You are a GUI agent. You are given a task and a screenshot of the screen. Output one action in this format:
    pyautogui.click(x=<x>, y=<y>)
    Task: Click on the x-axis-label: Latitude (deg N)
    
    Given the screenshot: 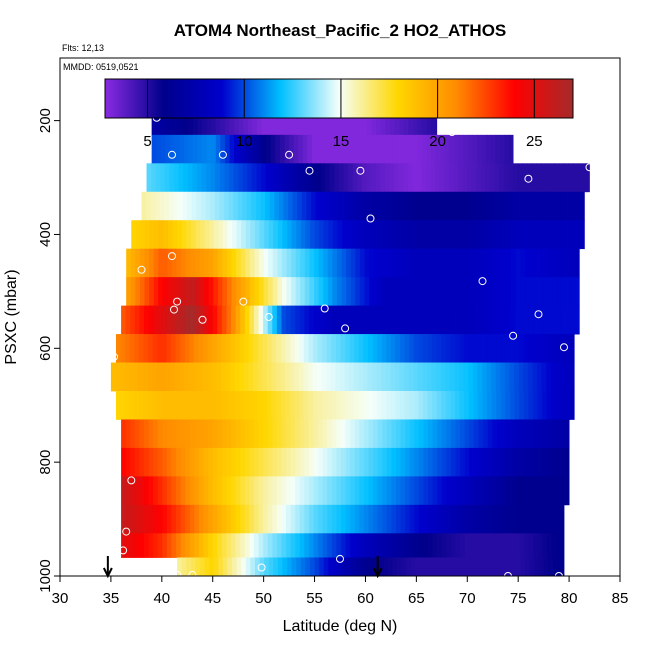 What is the action you would take?
    pyautogui.click(x=340, y=626)
    